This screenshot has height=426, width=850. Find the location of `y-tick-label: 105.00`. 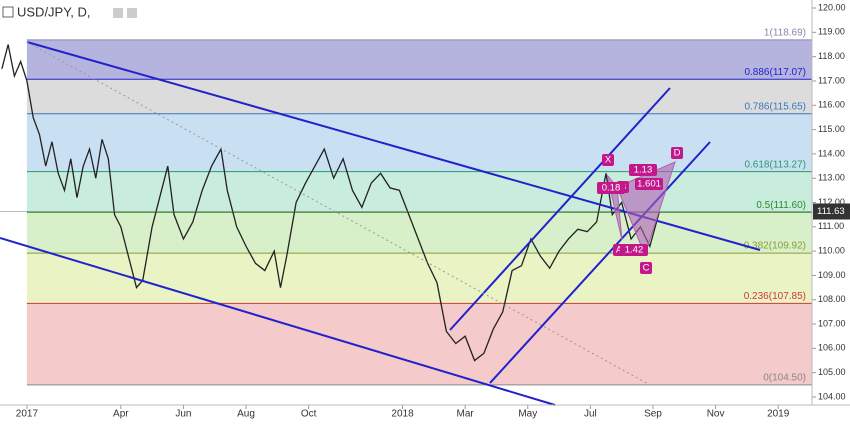

y-tick-label: 105.00 is located at coordinates (832, 372).